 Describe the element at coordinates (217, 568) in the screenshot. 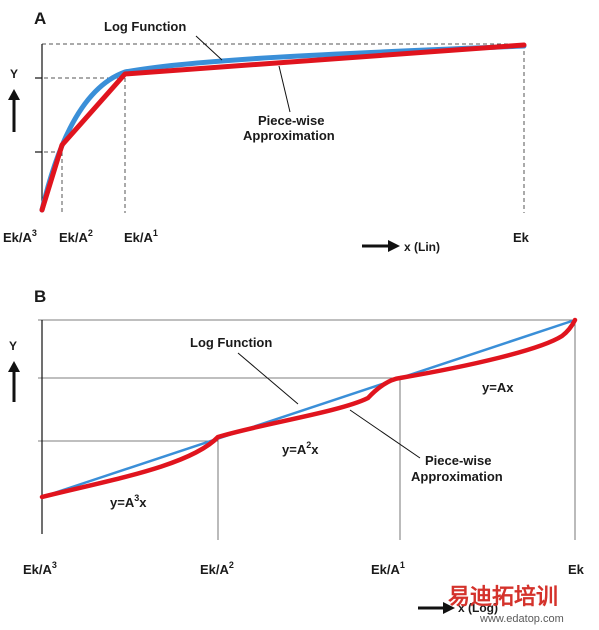

I see `panel-b-tick-a2: Ek/A2` at that location.